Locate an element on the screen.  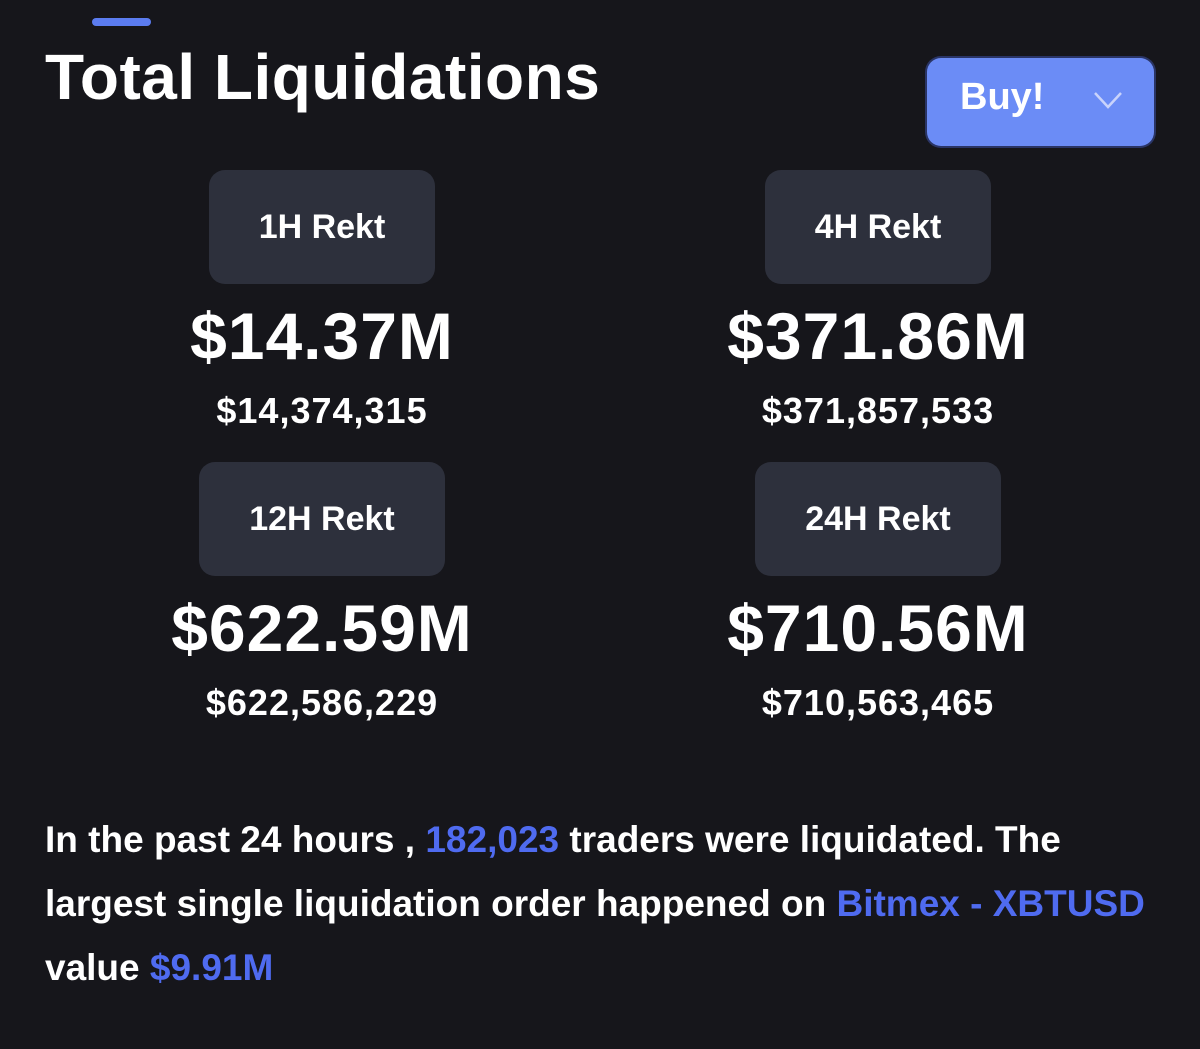
summary-text: In the past 24 hours , is located at coordinates (230, 839).